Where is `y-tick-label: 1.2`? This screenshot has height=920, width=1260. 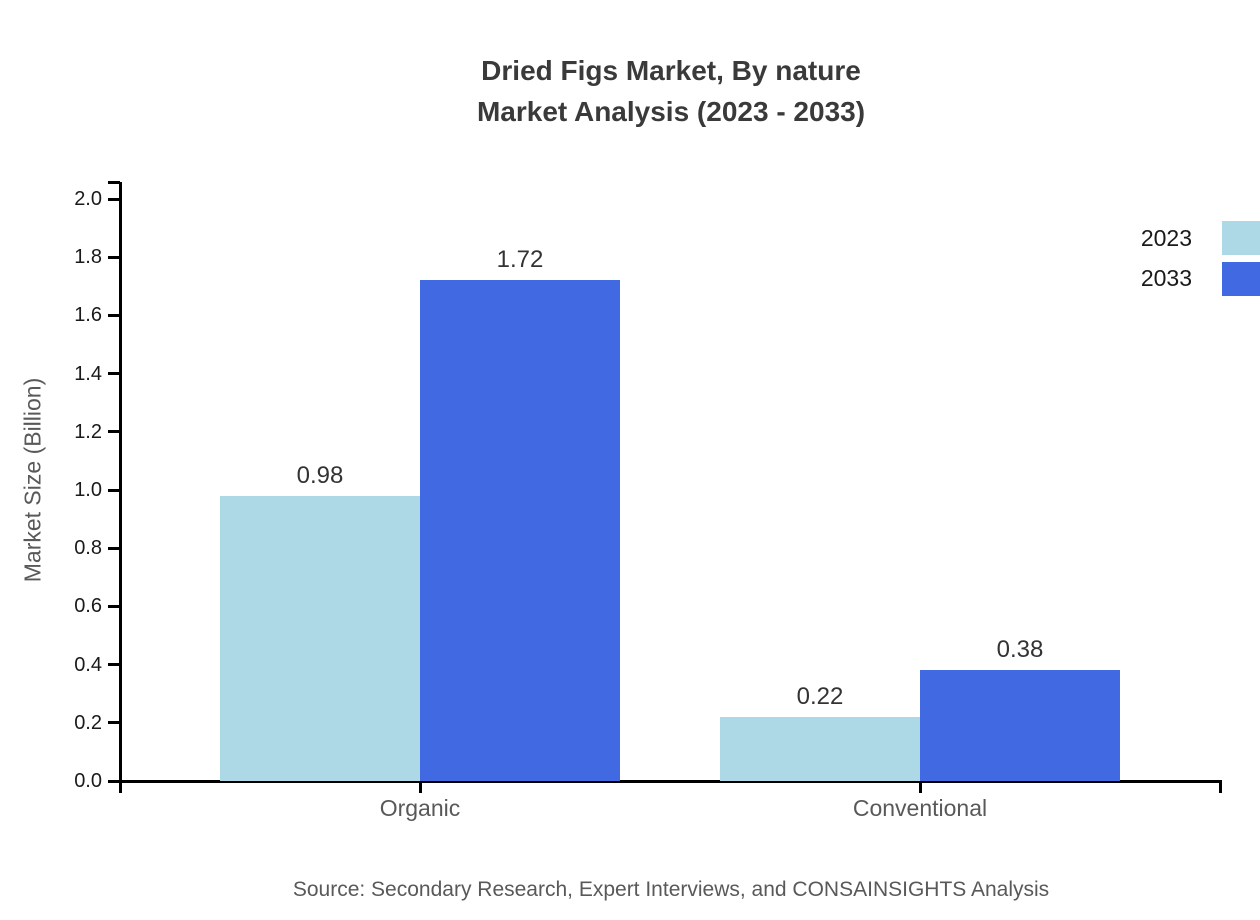
y-tick-label: 1.2 is located at coordinates (88, 431).